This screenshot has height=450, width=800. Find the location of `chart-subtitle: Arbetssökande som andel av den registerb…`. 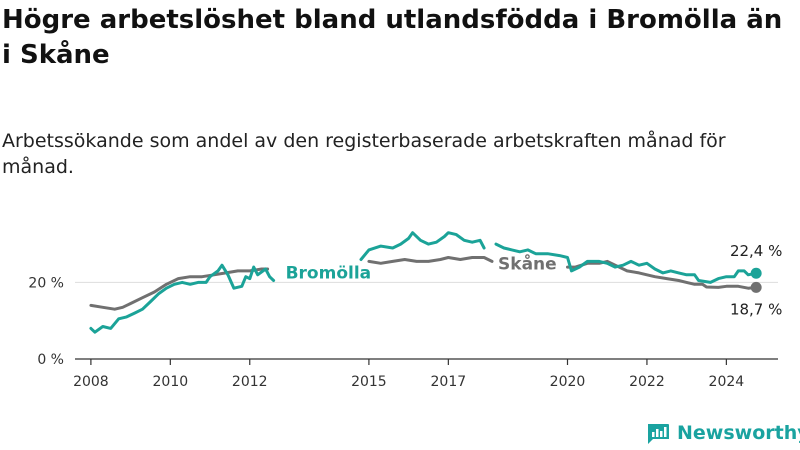

chart-subtitle: Arbetssökande som andel av den registerb… is located at coordinates (364, 154).